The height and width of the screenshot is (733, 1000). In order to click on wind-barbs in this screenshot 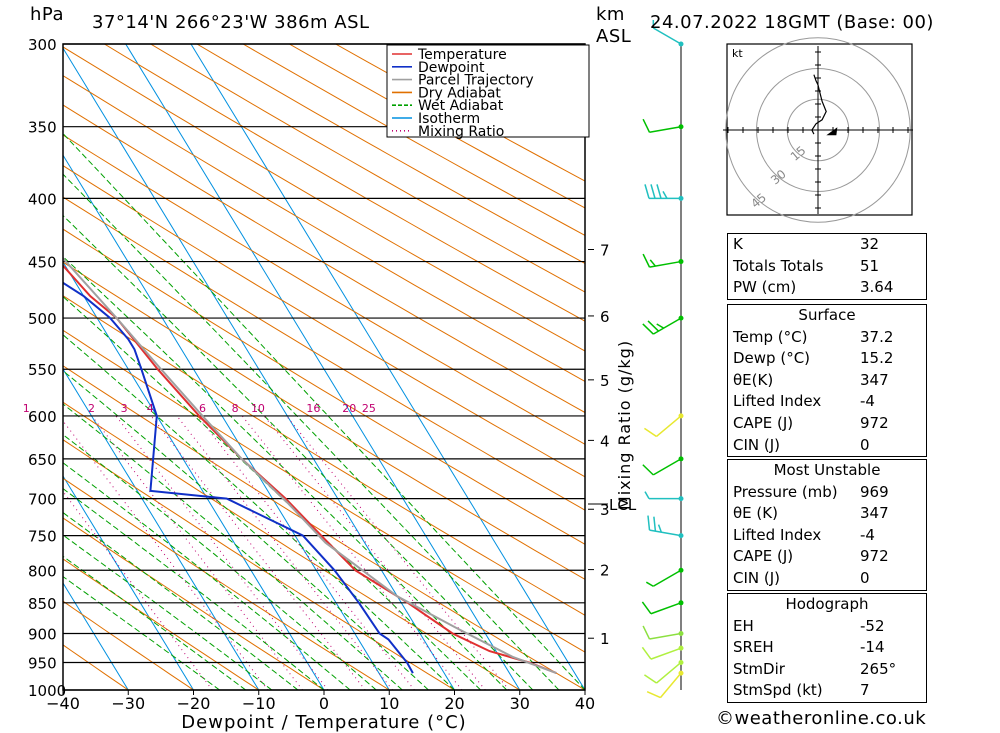, I will do `click(662, 359)`.